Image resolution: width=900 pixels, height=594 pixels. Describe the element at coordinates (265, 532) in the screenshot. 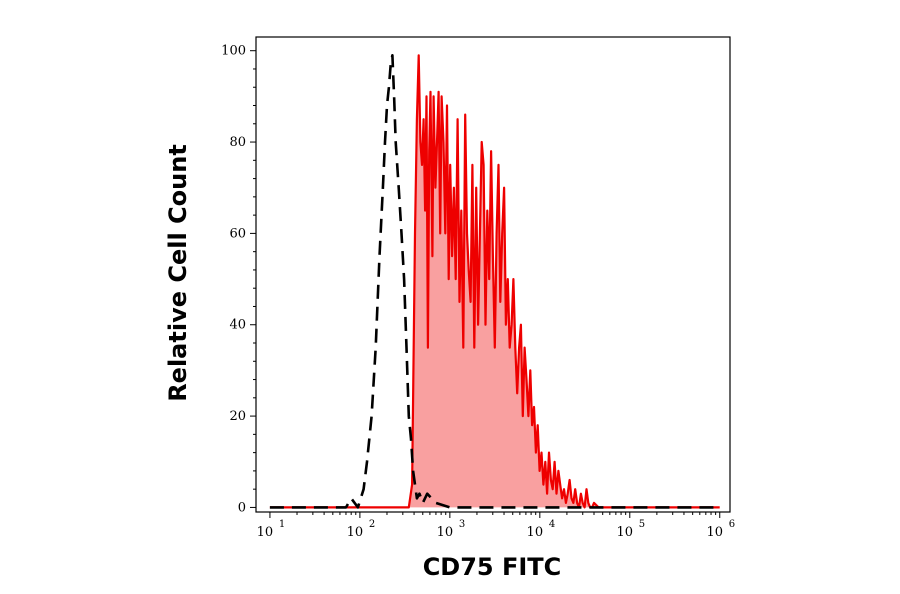

I see `x-tick-label-0: 10` at that location.